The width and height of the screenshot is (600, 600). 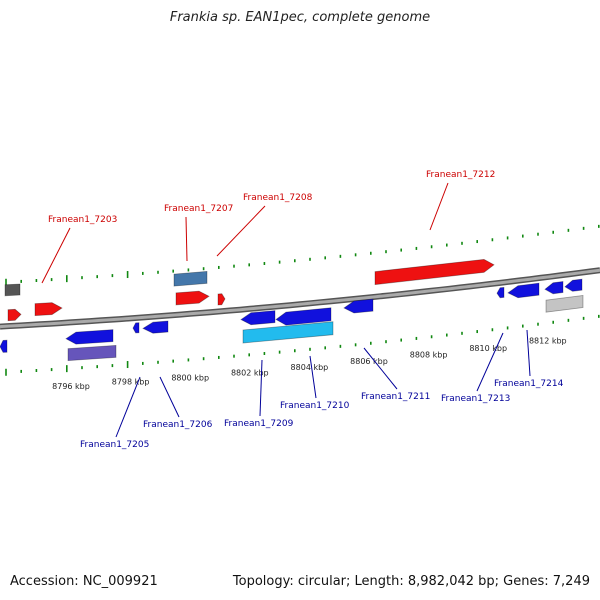 What do you see at coordinates (259, 424) in the screenshot?
I see `gene-label-reverse: Franean1_7209` at bounding box center [259, 424].